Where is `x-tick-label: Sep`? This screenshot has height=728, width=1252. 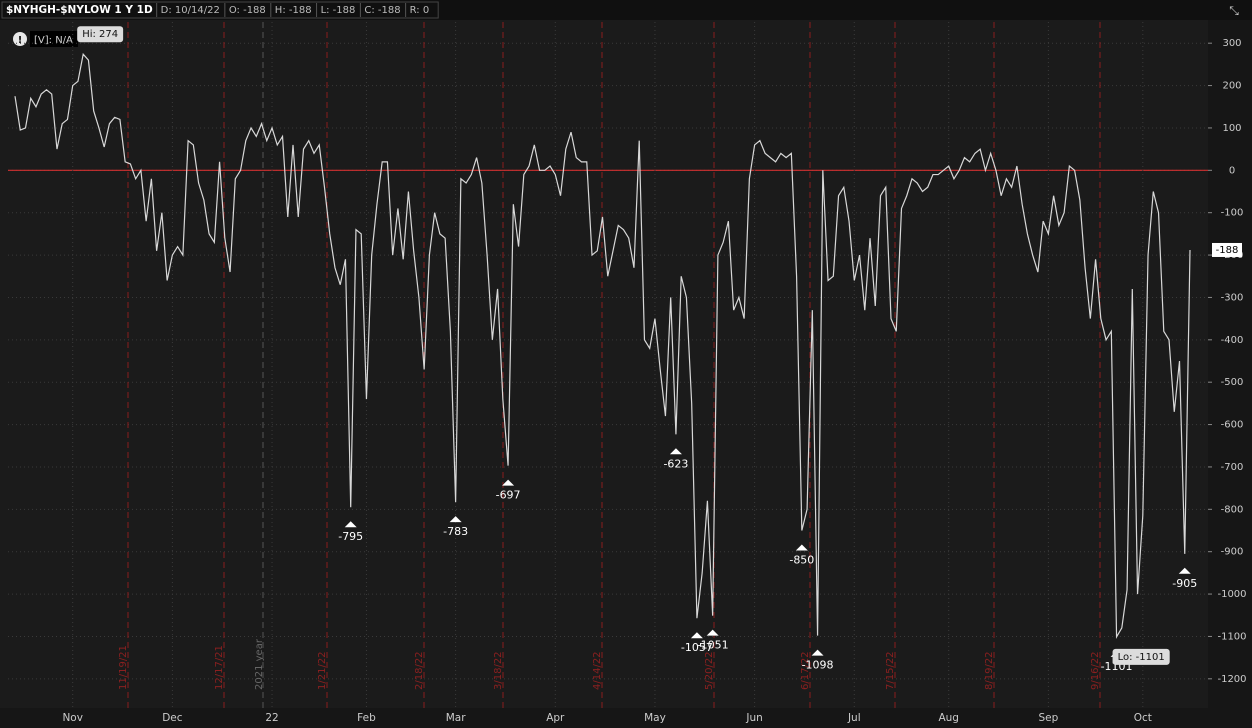
x-tick-label: Sep is located at coordinates (1048, 718).